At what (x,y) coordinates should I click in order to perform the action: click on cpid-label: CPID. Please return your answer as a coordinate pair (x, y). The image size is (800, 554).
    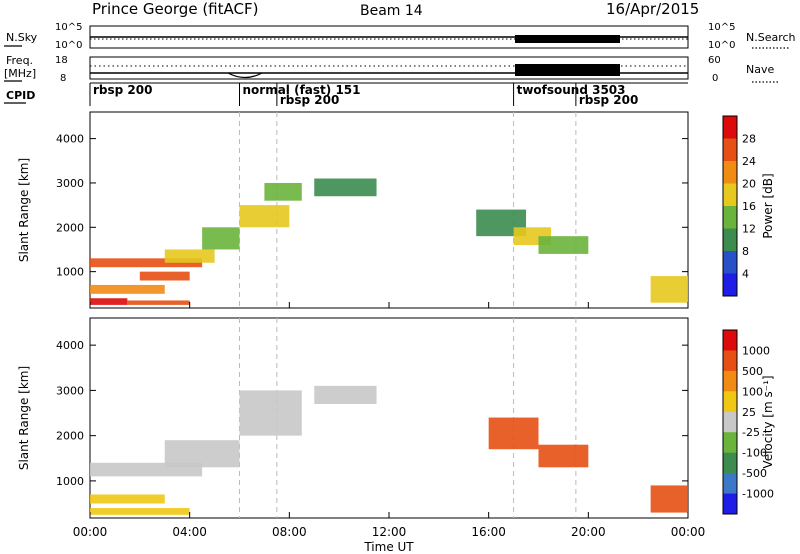
    Looking at the image, I should click on (20, 95).